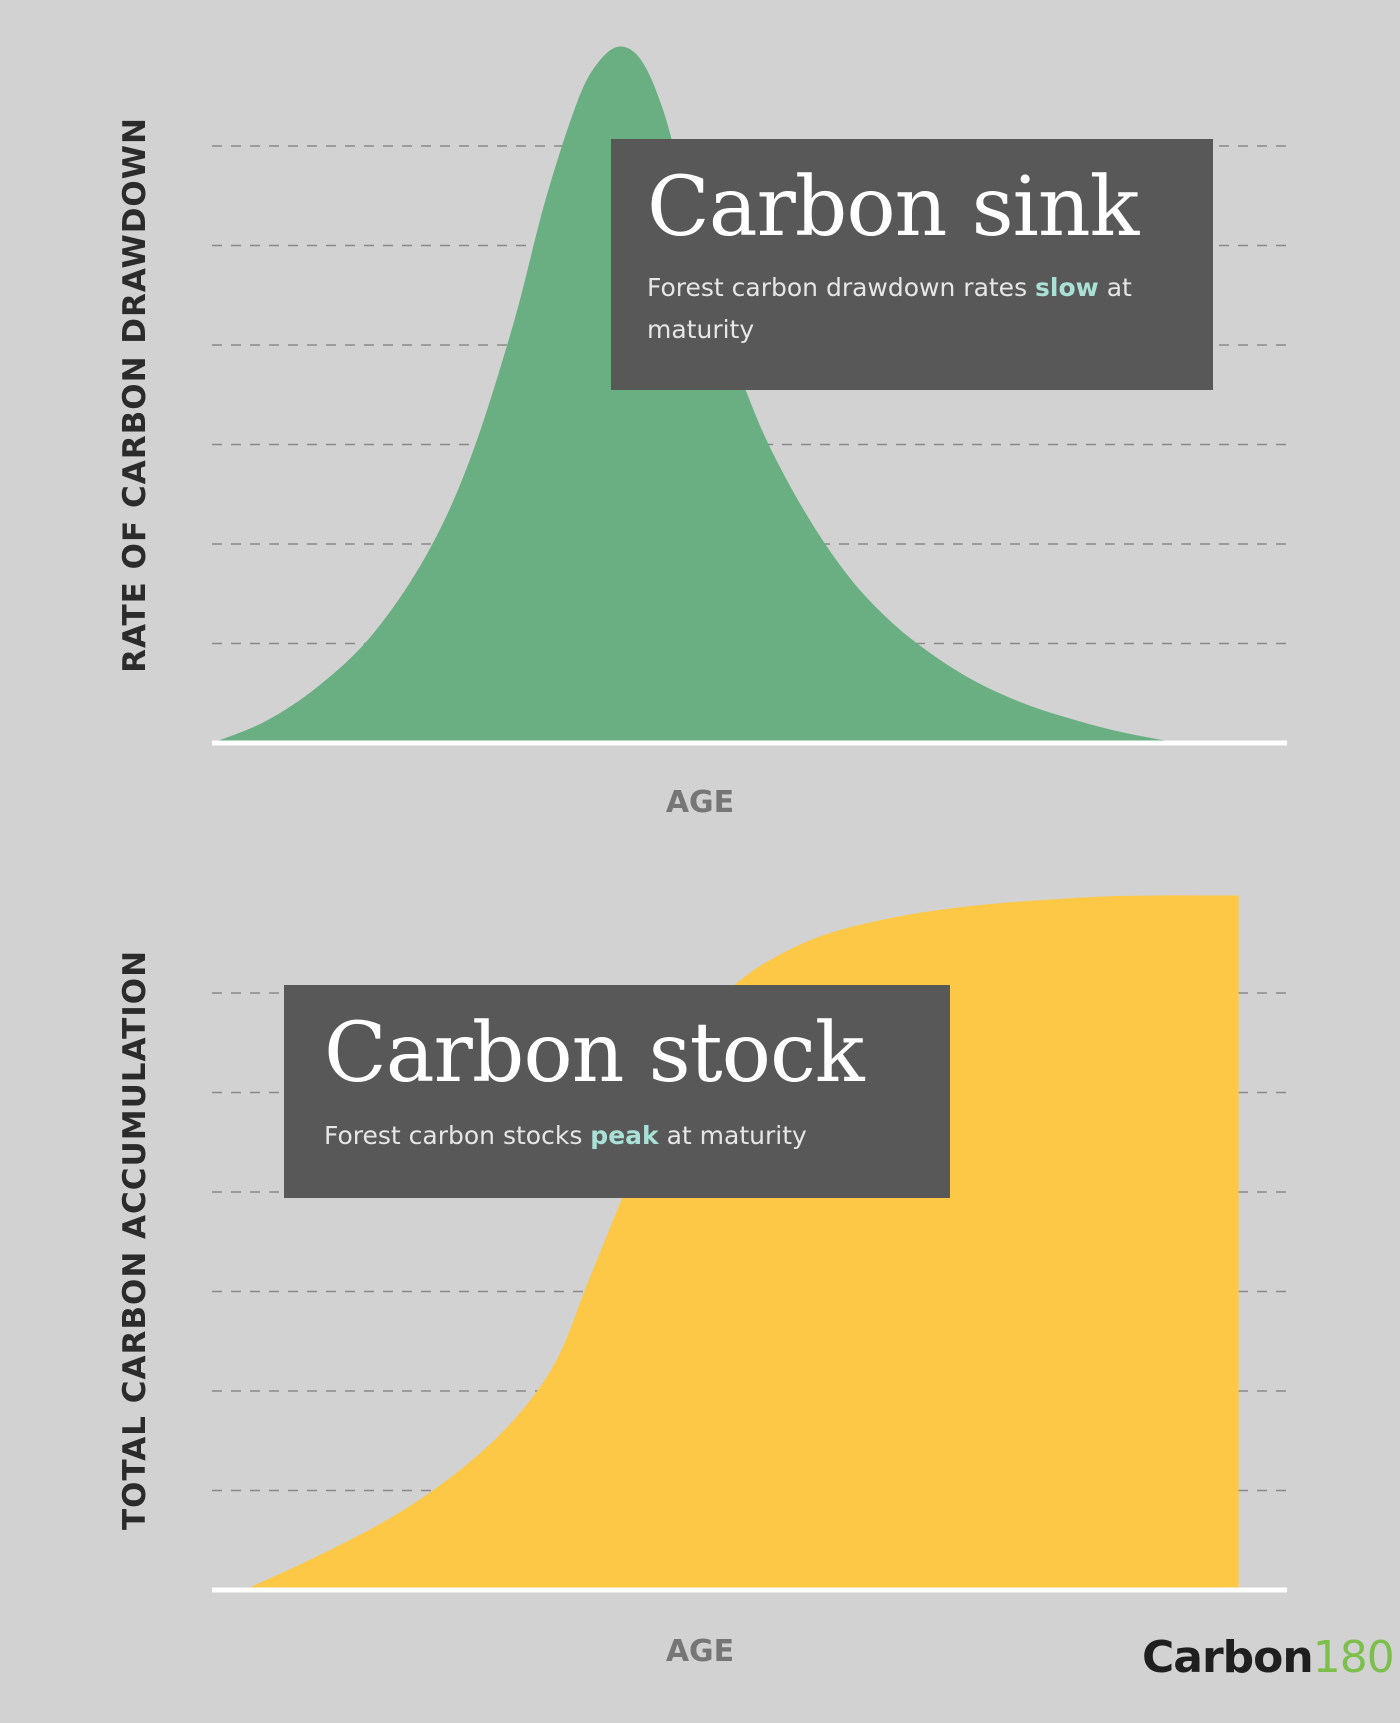  Describe the element at coordinates (594, 1053) in the screenshot. I see `carbon-stock-title: Carbon stock` at that location.